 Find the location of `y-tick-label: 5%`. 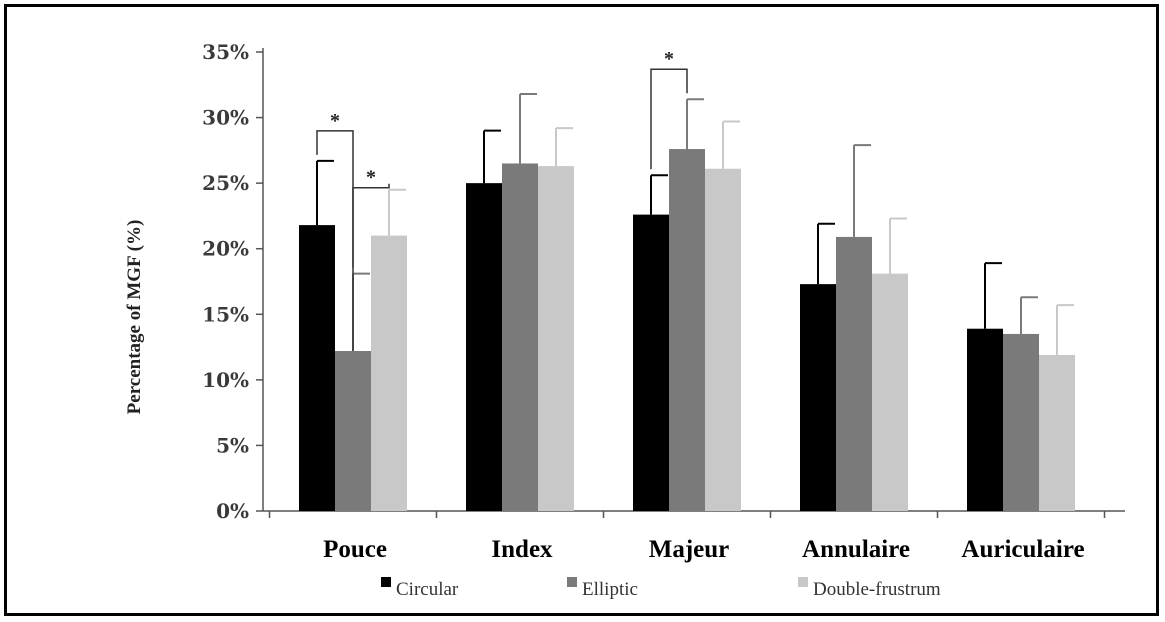

y-tick-label: 5% is located at coordinates (232, 445).